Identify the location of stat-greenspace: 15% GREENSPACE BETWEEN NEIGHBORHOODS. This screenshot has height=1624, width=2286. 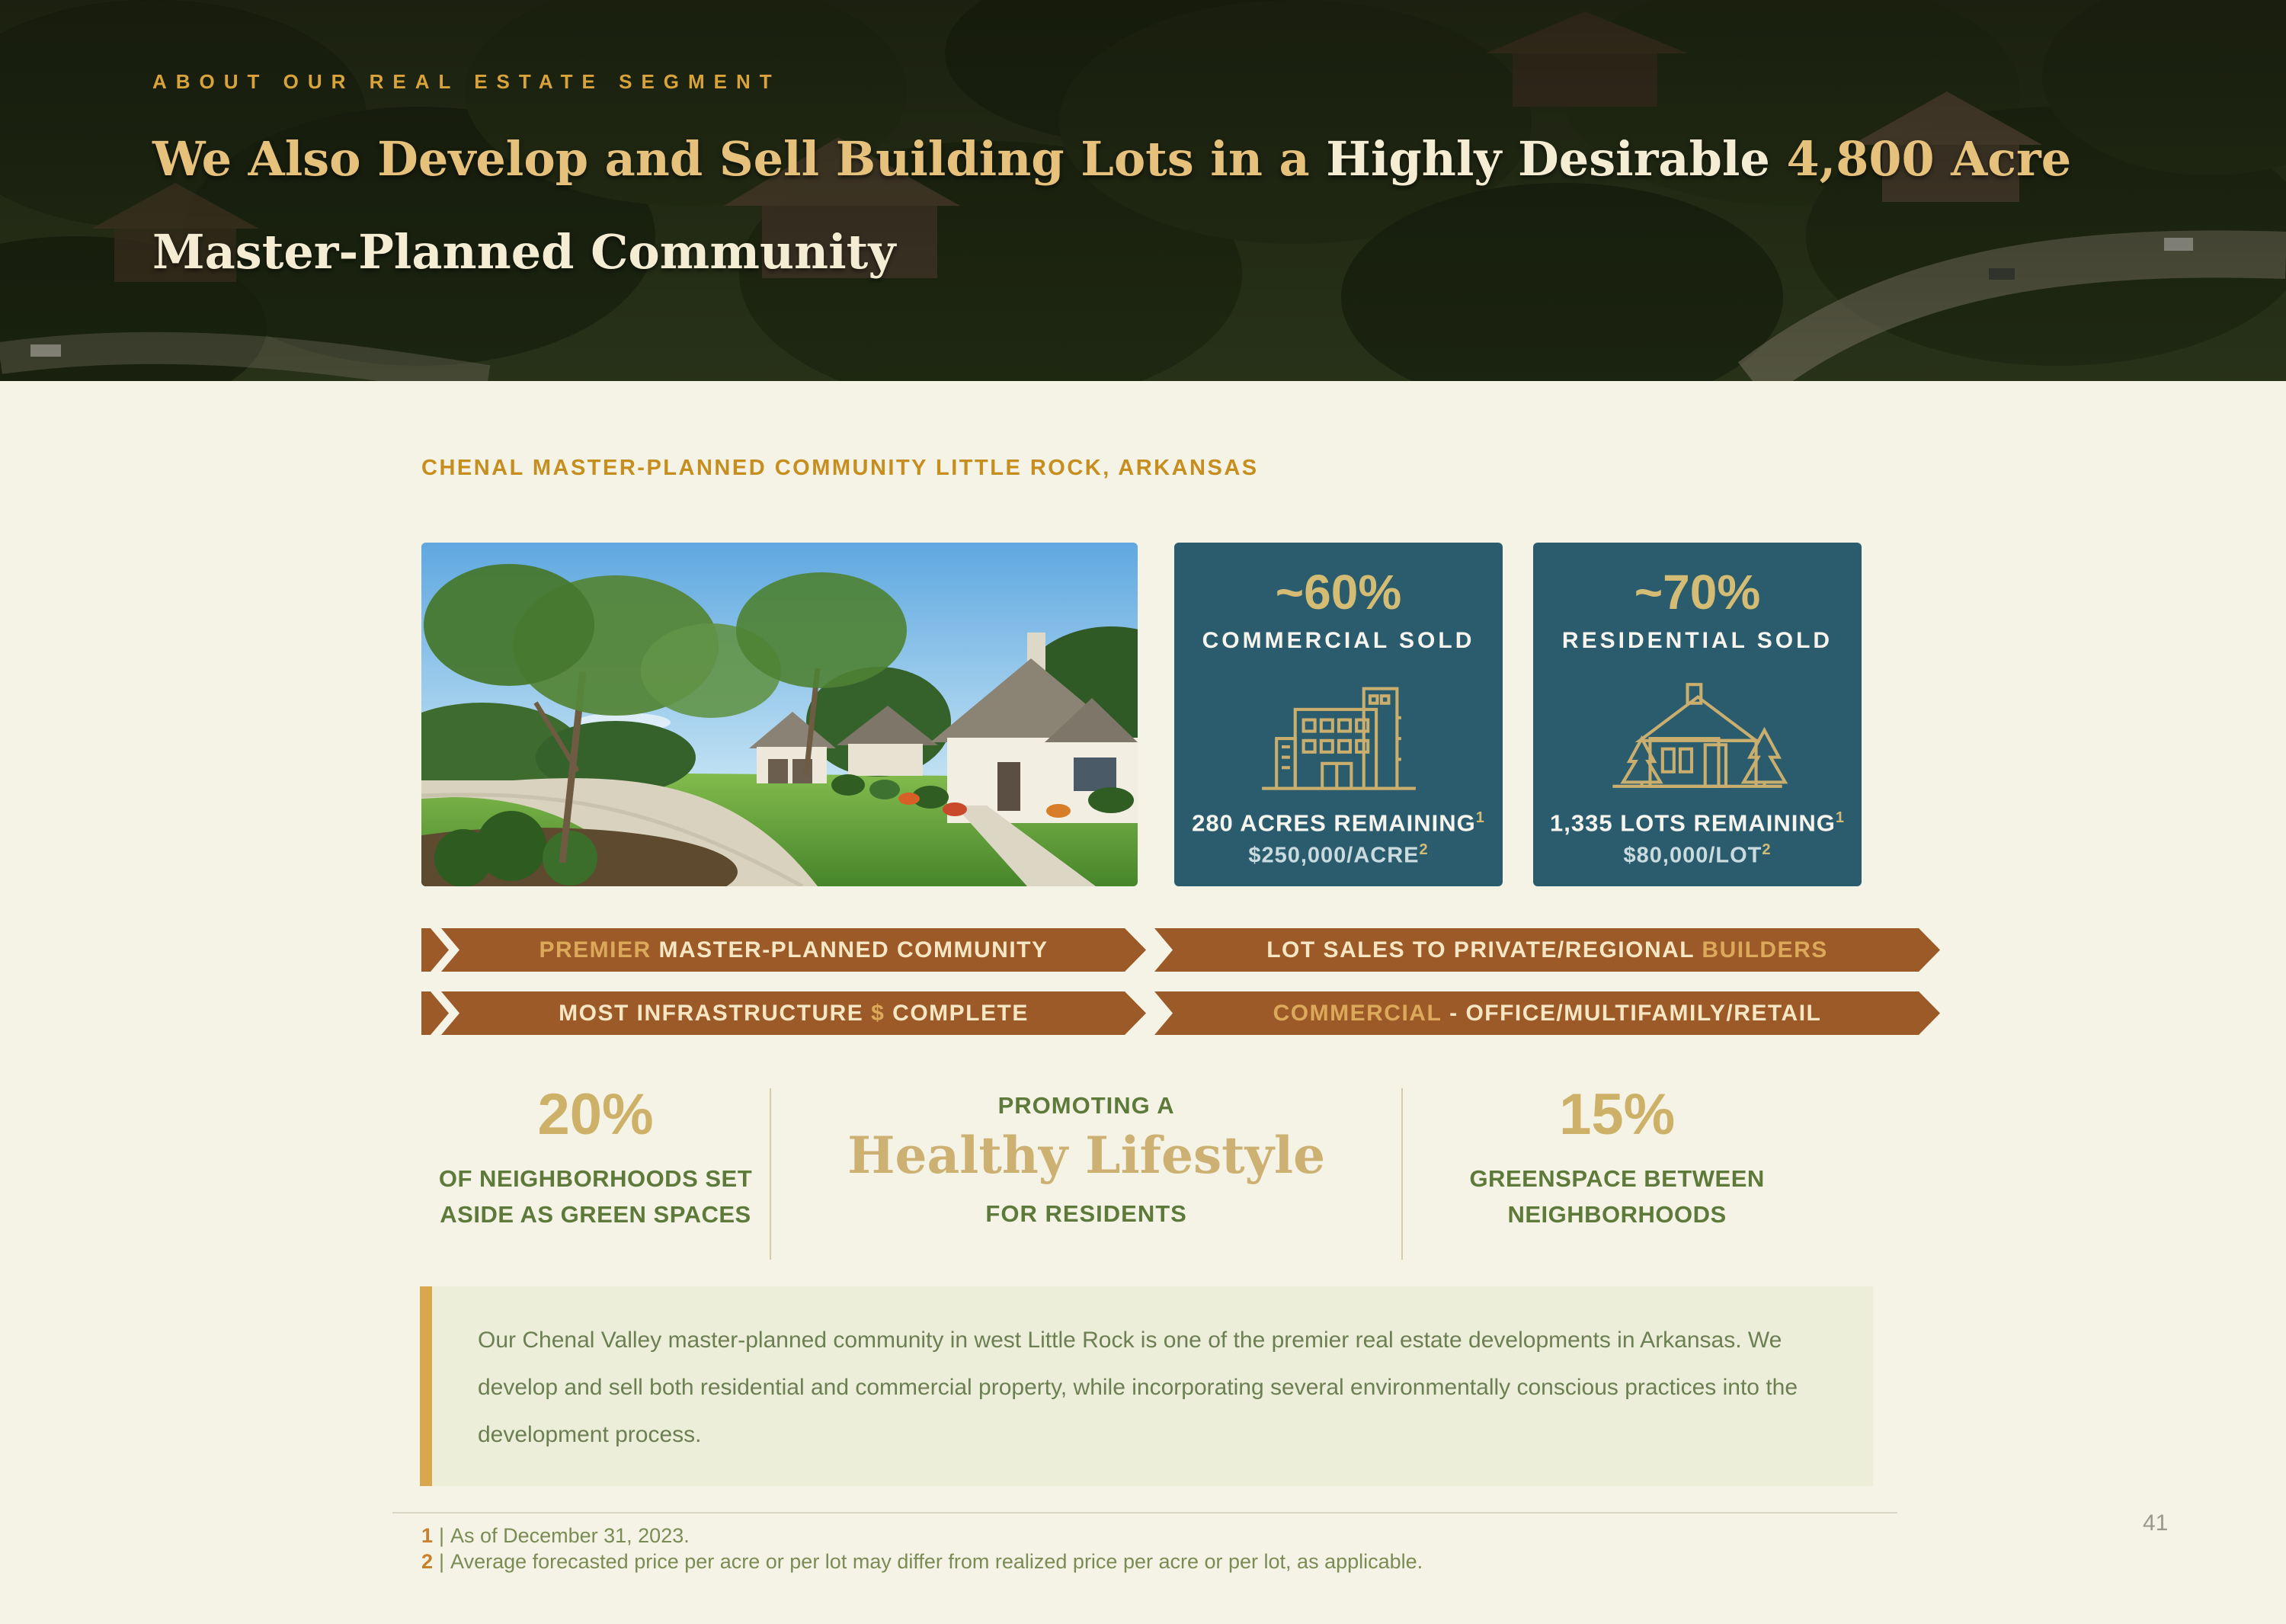
(1617, 1175).